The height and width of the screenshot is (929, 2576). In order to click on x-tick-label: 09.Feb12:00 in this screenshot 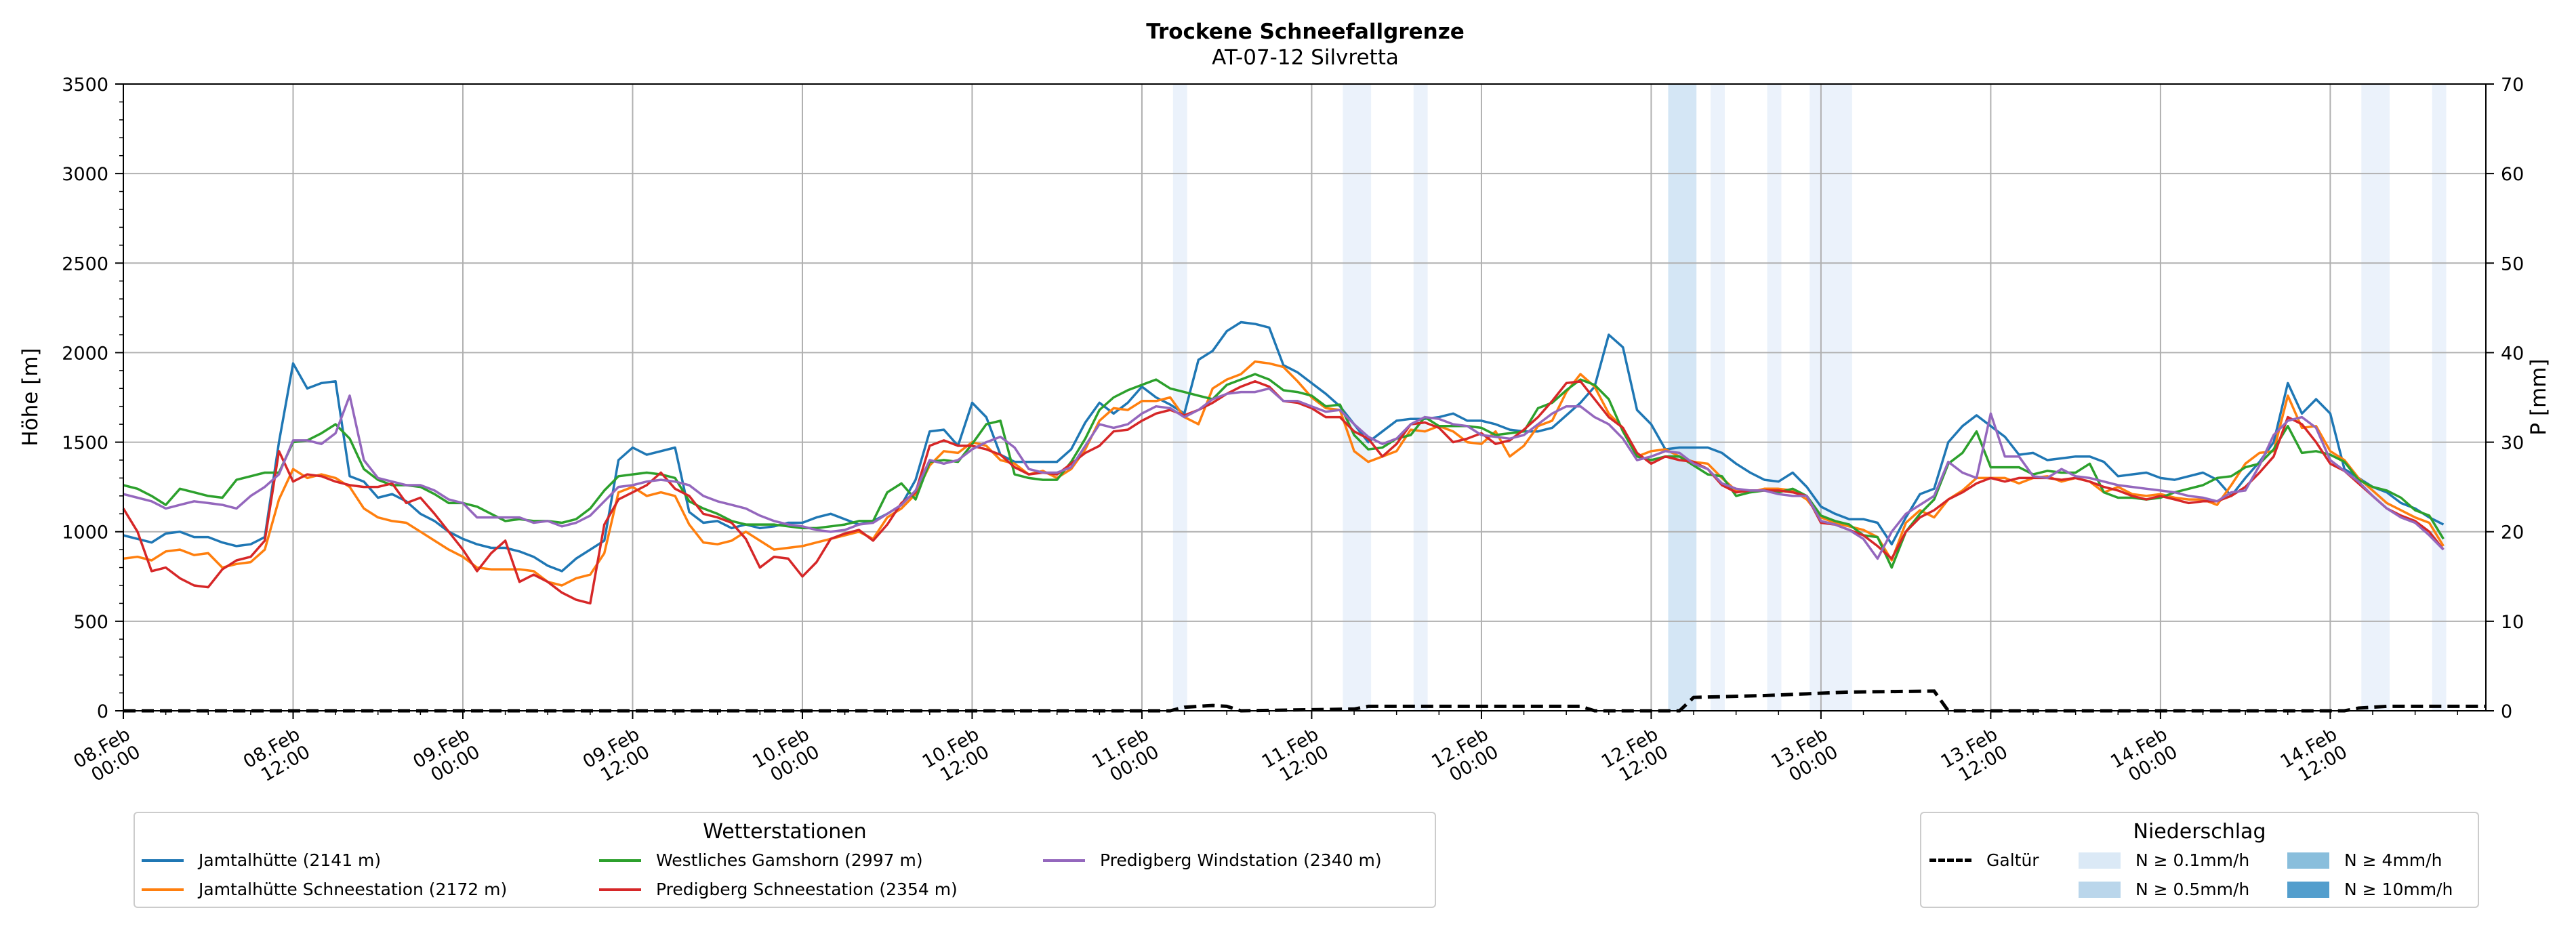, I will do `click(616, 757)`.